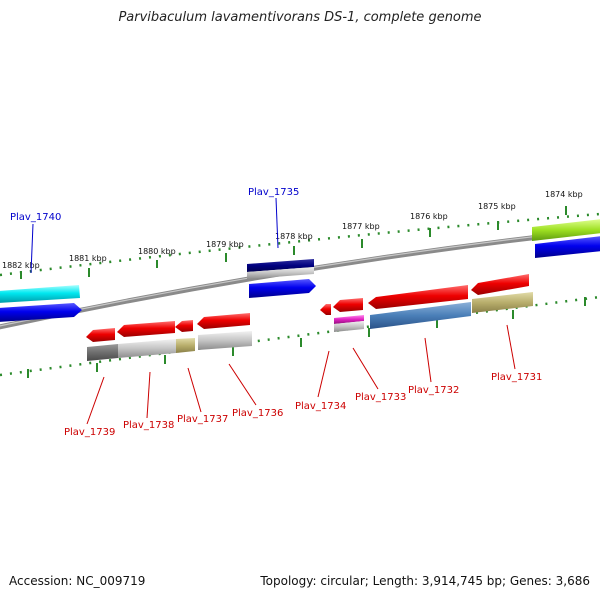 This screenshot has height=600, width=600. What do you see at coordinates (257, 413) in the screenshot?
I see `gene-label-plav-1736: Plav_1736` at bounding box center [257, 413].